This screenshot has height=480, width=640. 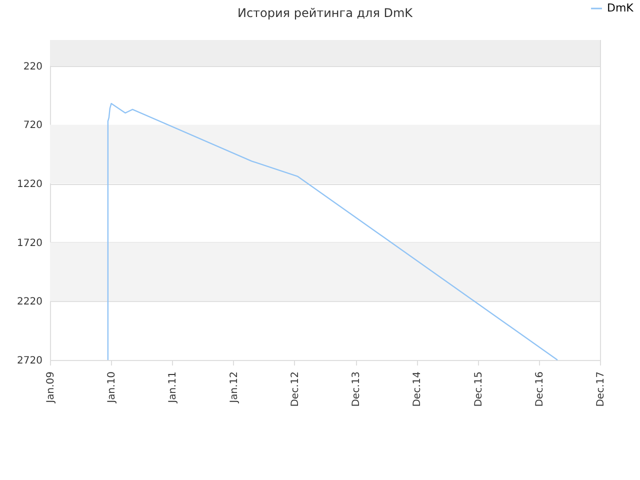 What do you see at coordinates (29, 184) in the screenshot?
I see `y-tick-label: 1220` at bounding box center [29, 184].